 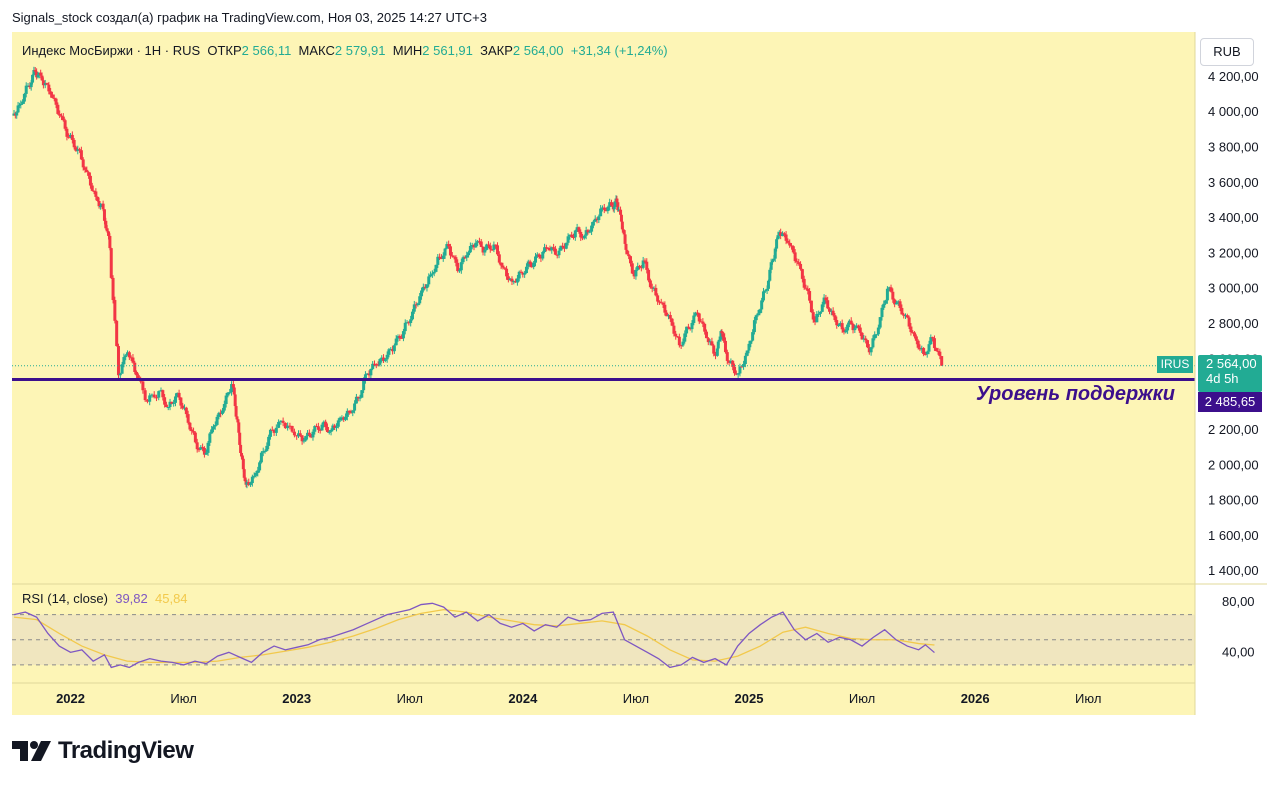 What do you see at coordinates (126, 750) in the screenshot?
I see `brand-name: TradingView` at bounding box center [126, 750].